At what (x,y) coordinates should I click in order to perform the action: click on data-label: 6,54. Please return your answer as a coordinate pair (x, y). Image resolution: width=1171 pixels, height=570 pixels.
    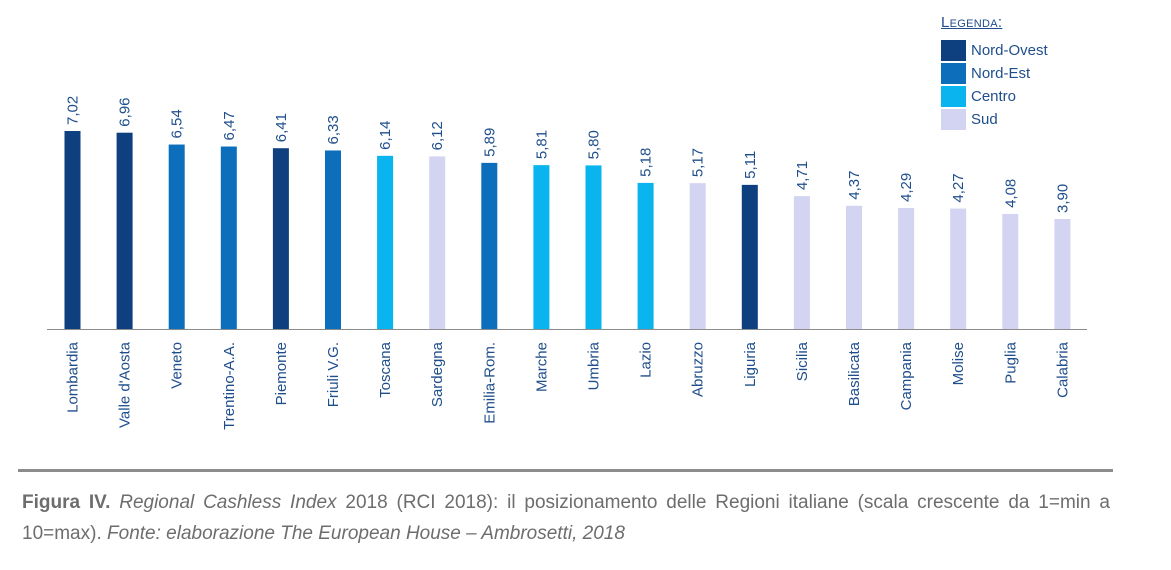
    Looking at the image, I should click on (177, 123).